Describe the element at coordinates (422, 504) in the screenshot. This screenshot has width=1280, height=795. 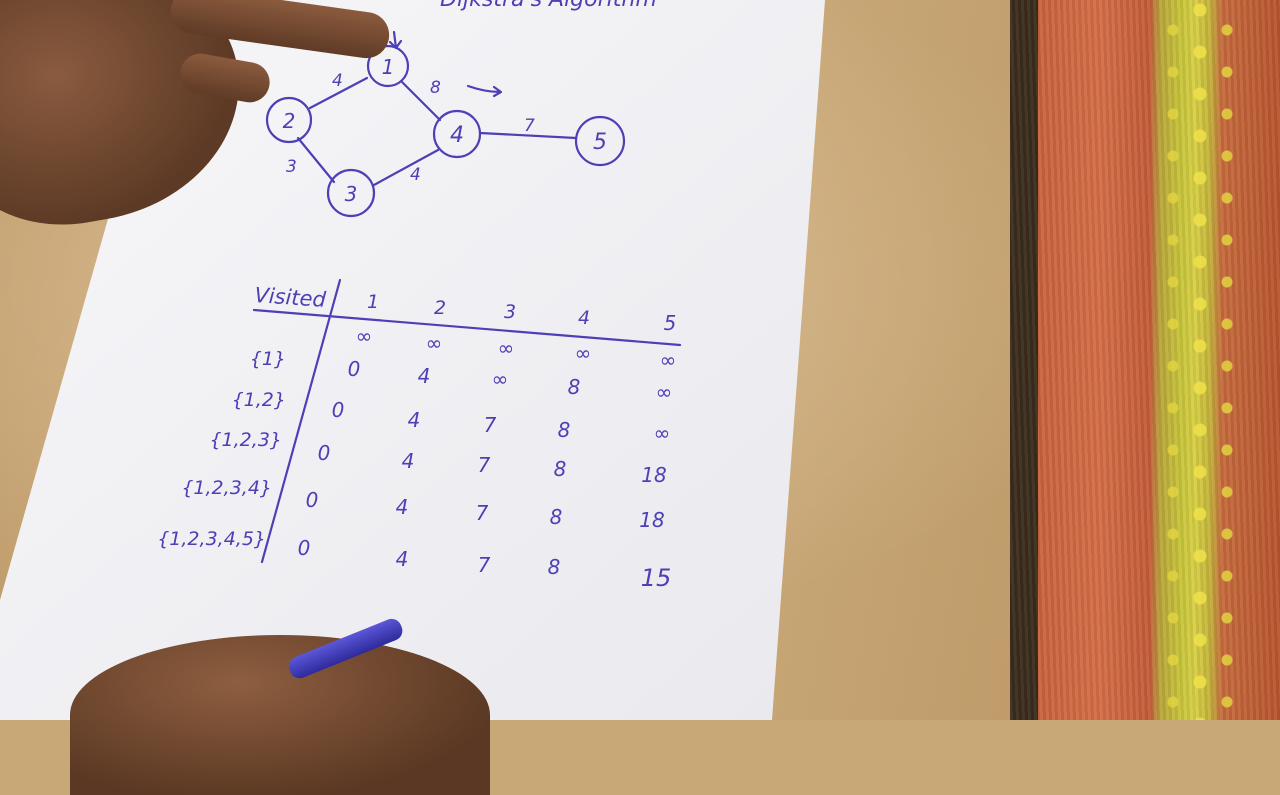
I see `table-row: {1,2,3,4} 0 4 7 8 18` at that location.